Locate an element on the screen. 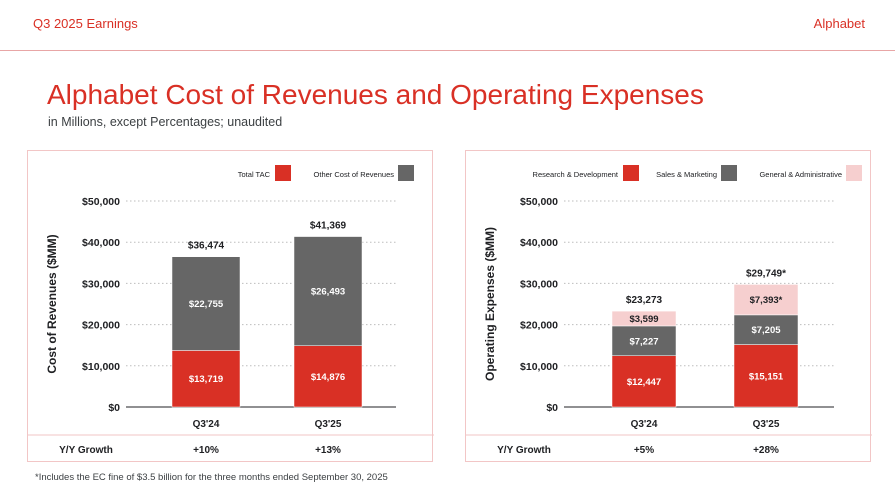 This screenshot has width=895, height=503. y-axis-title: Cost of Revenues ($MM) is located at coordinates (52, 303).